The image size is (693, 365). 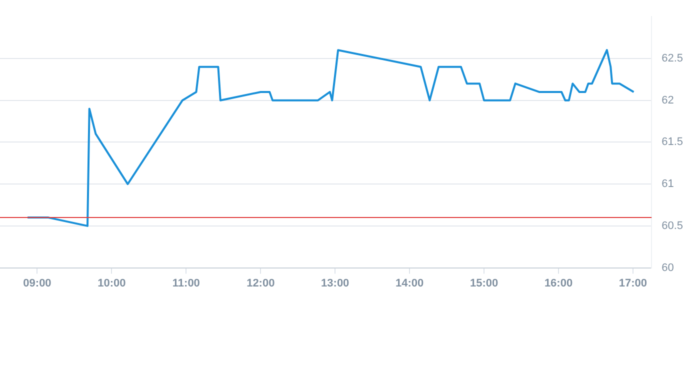 What do you see at coordinates (484, 283) in the screenshot?
I see `x-tick-label: 15:00` at bounding box center [484, 283].